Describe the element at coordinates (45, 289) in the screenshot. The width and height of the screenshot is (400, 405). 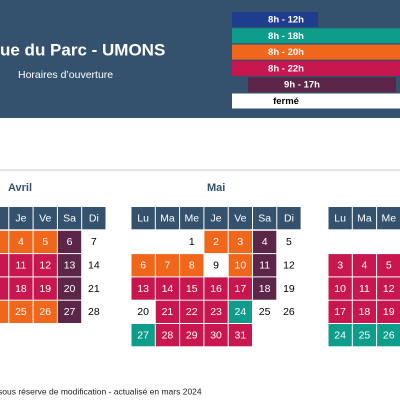
I see `day-label: 19` at that location.